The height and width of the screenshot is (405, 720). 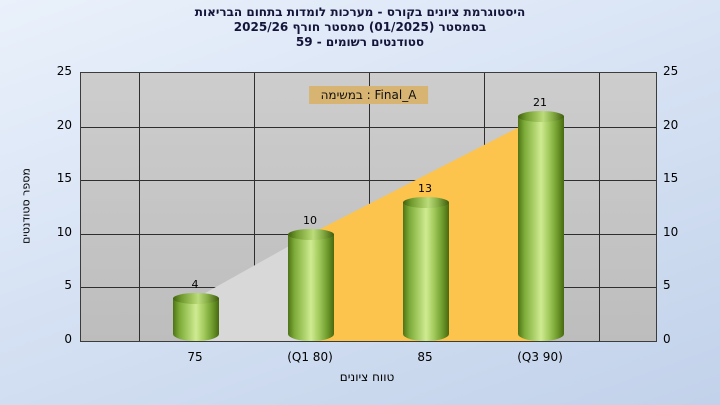 I want to click on bar-value-label: 21, so click(x=540, y=102).